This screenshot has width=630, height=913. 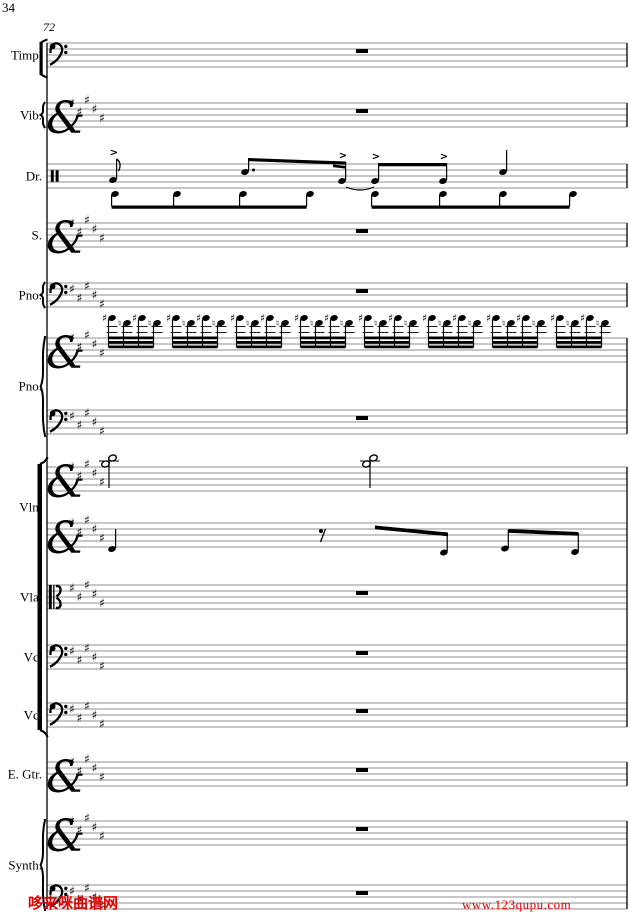 What do you see at coordinates (65, 777) in the screenshot?
I see `clef-treble-electric-gtr: &` at bounding box center [65, 777].